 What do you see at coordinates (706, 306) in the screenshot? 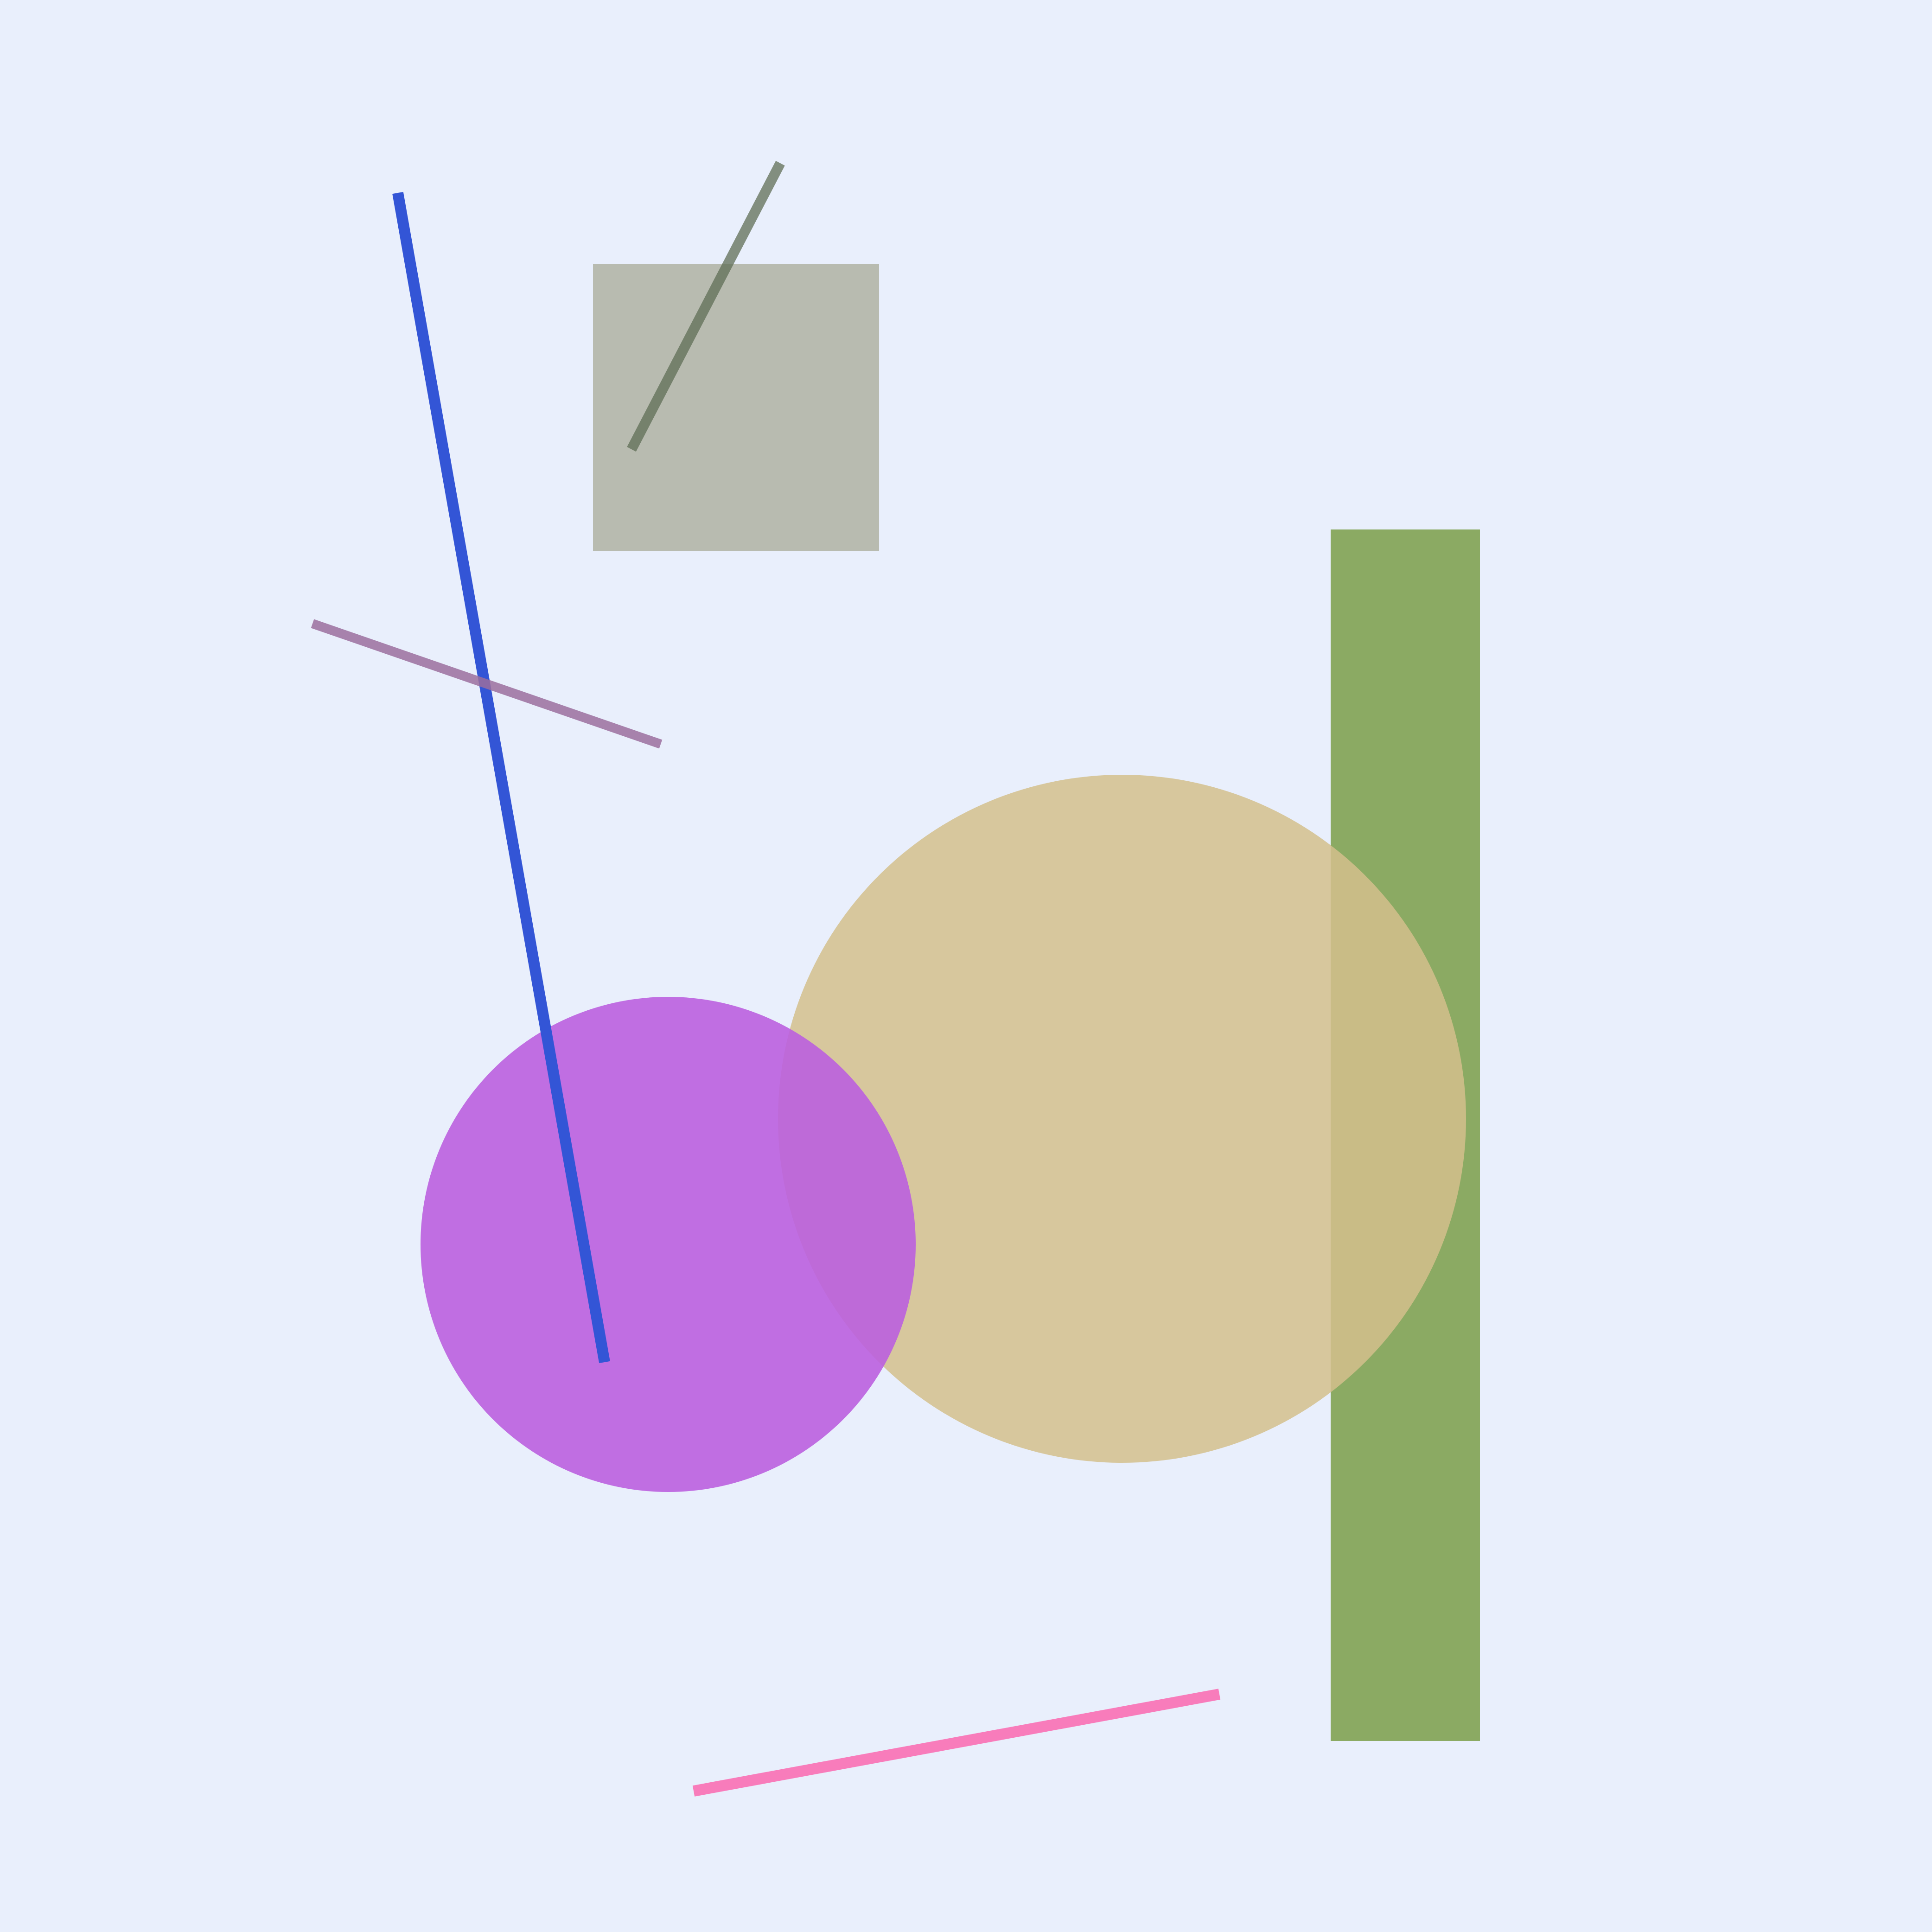
I see `dark-green-line` at bounding box center [706, 306].